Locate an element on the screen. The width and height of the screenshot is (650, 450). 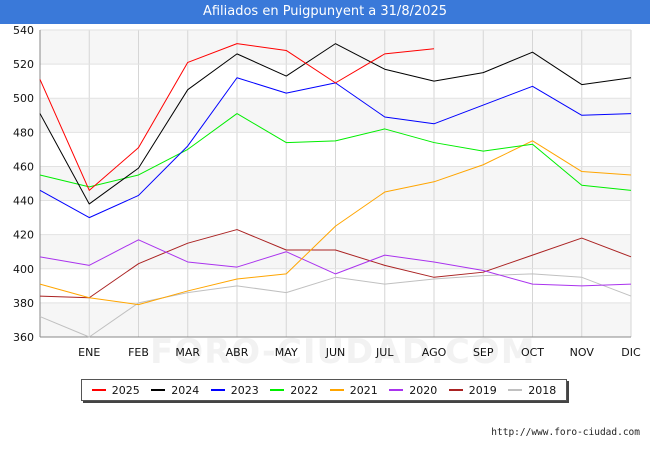
x-tick-label: DIC is located at coordinates (631, 352).